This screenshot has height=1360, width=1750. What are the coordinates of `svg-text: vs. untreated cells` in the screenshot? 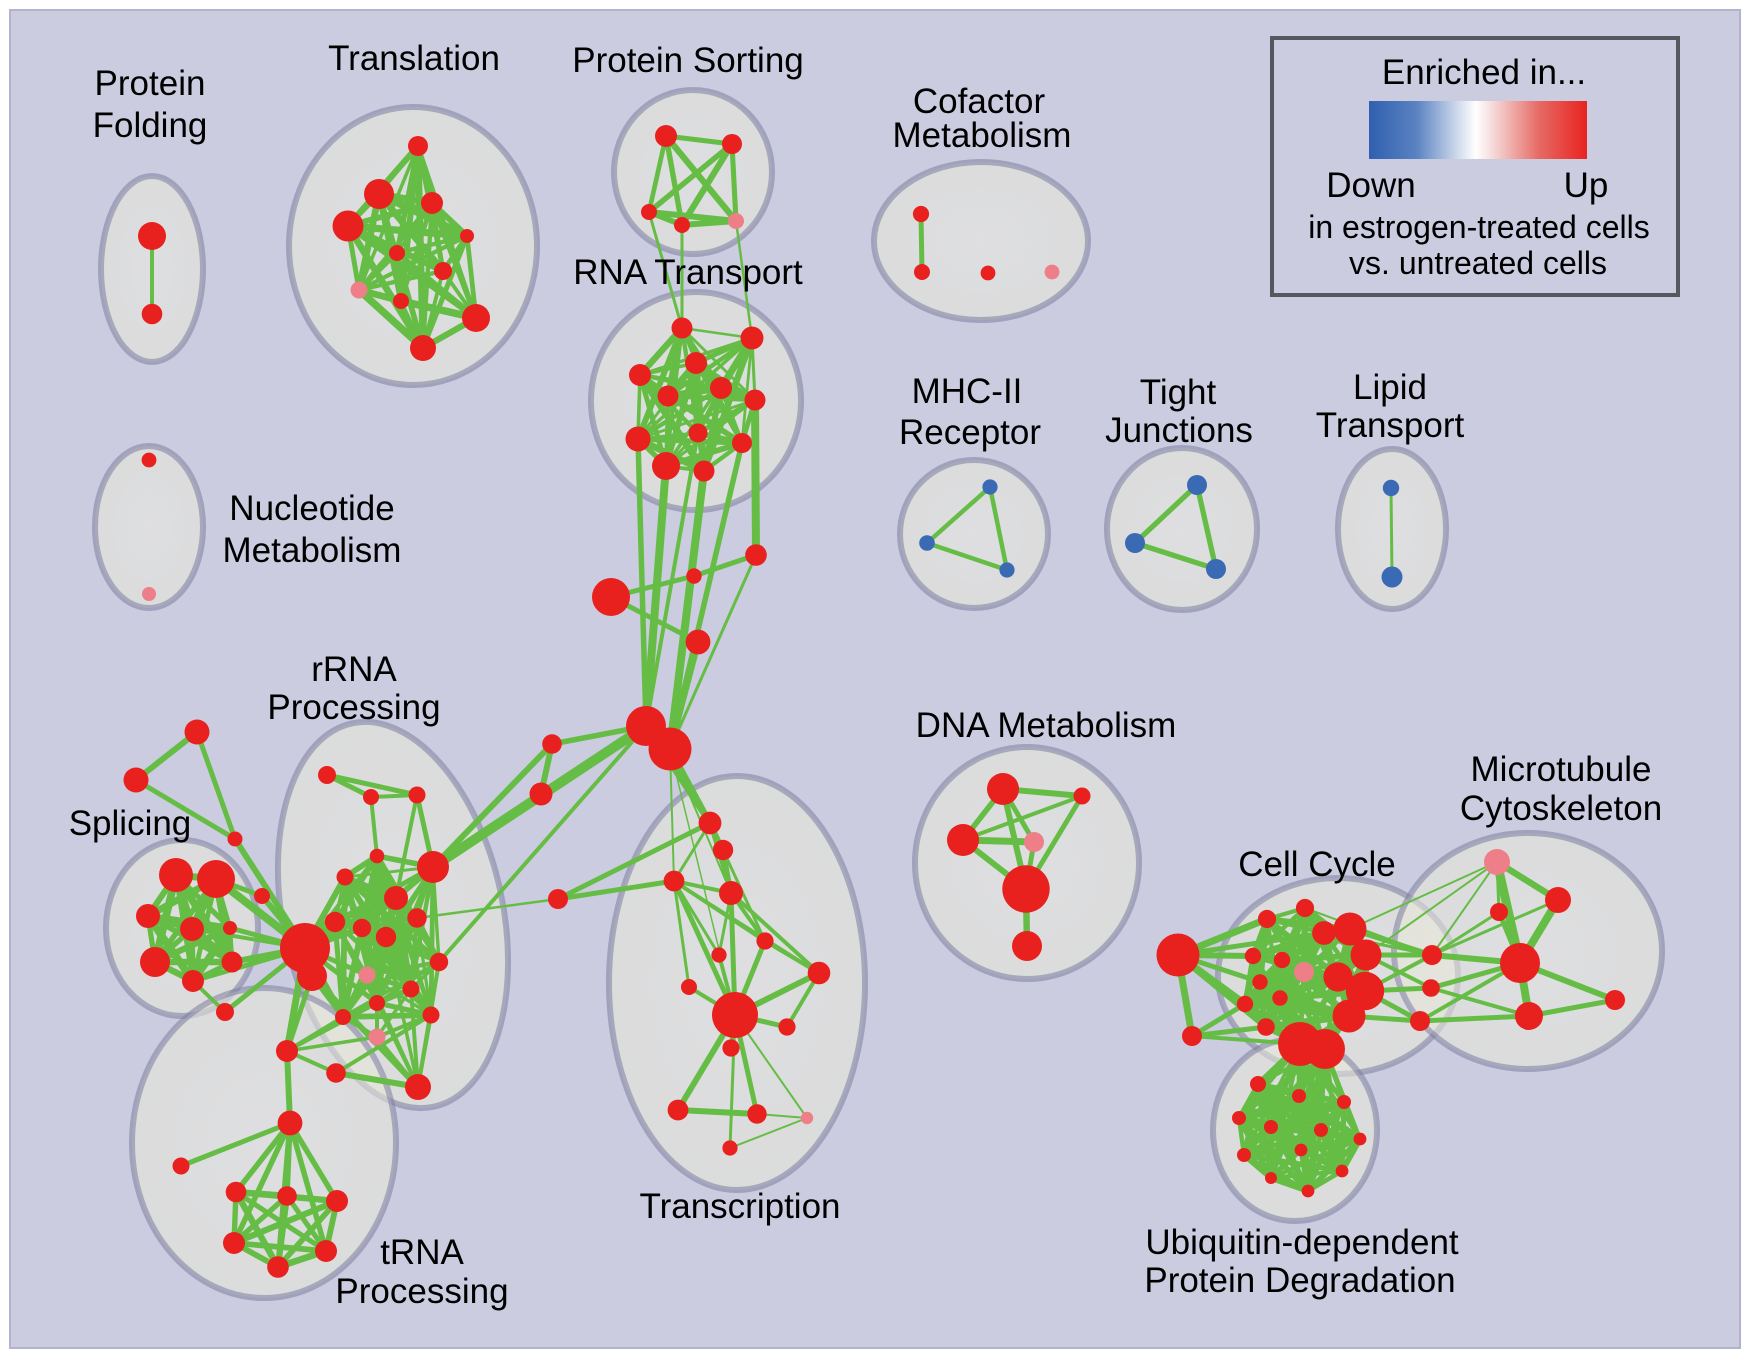 It's located at (1478, 263).